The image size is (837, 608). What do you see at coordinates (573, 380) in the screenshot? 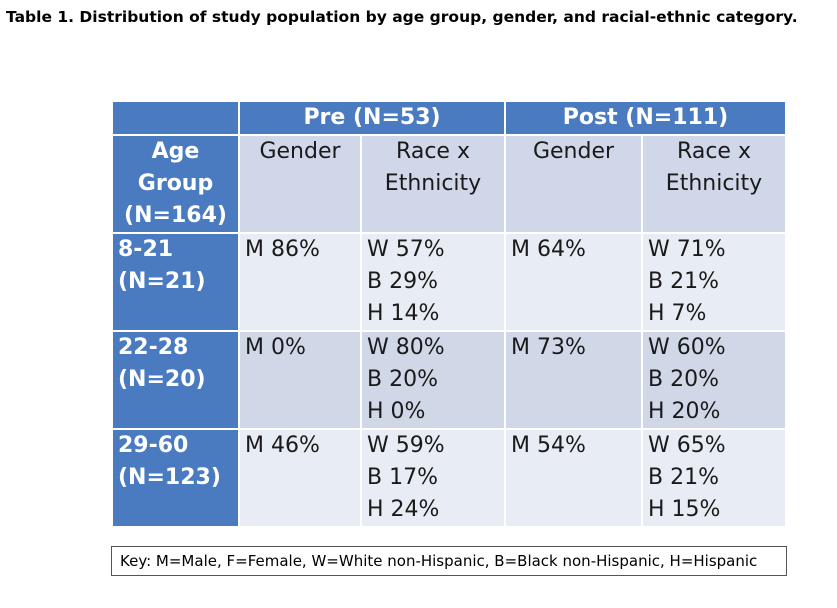
I see `post-gender-cell: M 73%` at bounding box center [573, 380].